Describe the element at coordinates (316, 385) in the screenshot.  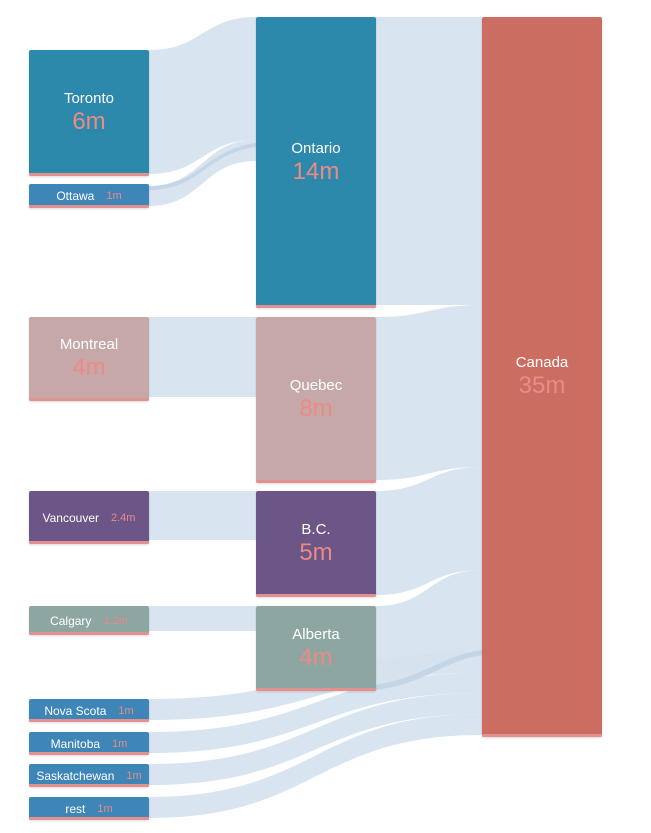
I see `node-label: Quebec` at that location.